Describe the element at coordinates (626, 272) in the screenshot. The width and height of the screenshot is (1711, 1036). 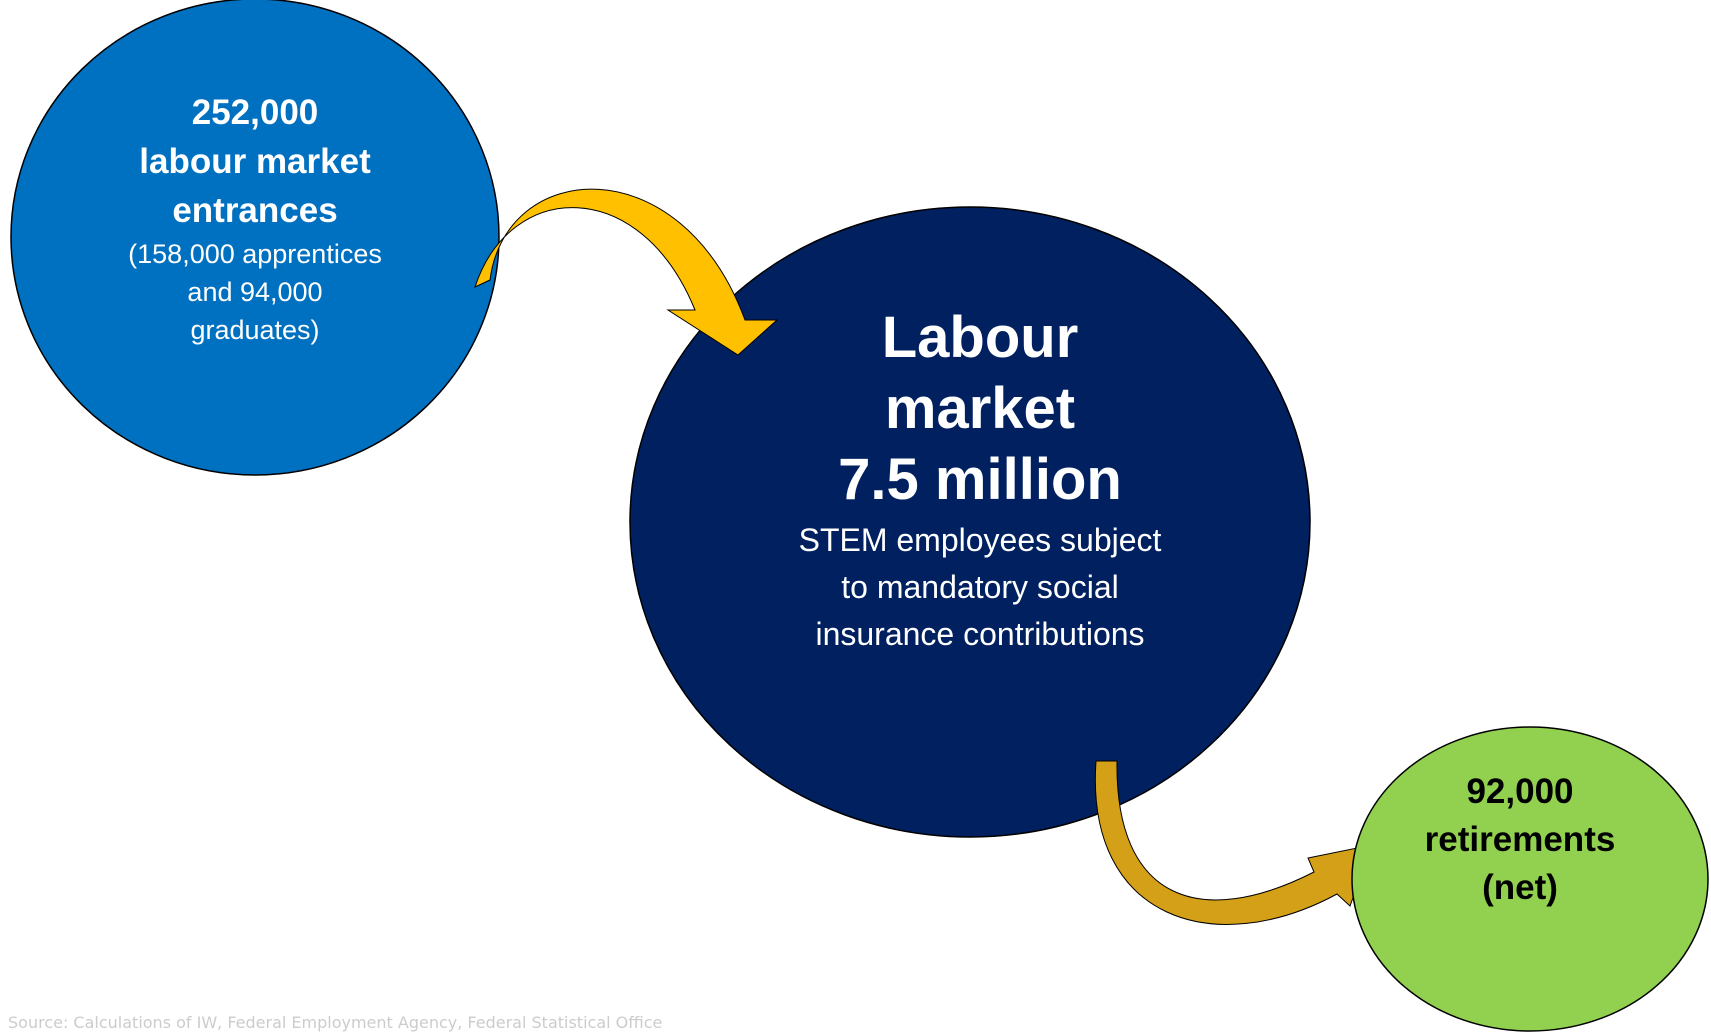
I see `inflow-arrow` at that location.